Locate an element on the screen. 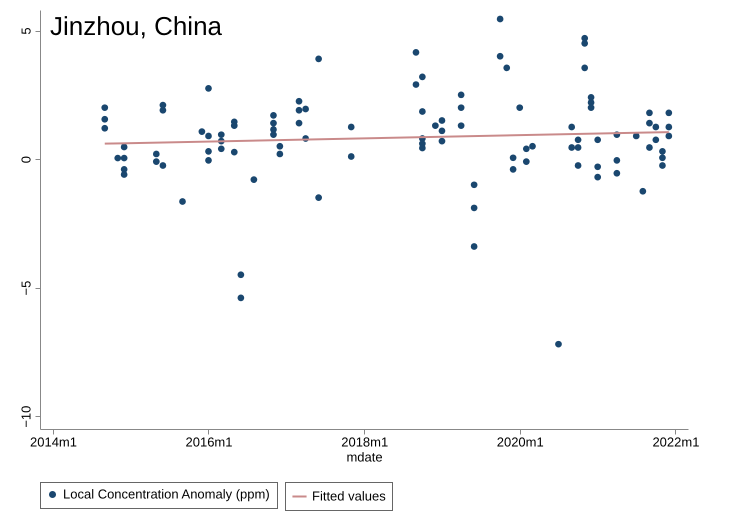 Image resolution: width=738 pixels, height=521 pixels. x-tick-label: 2014m1 is located at coordinates (53, 442).